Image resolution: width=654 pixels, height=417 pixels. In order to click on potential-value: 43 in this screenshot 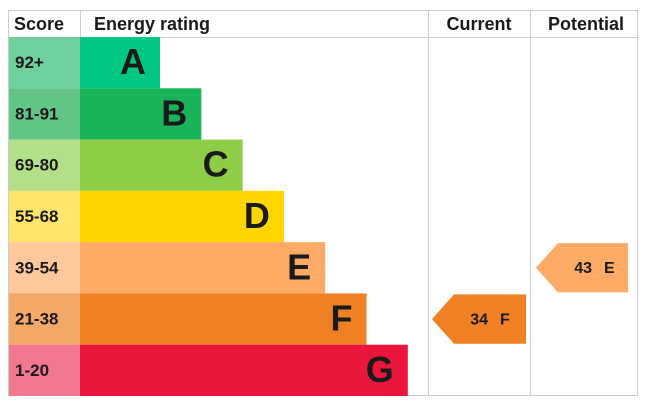, I will do `click(583, 268)`.